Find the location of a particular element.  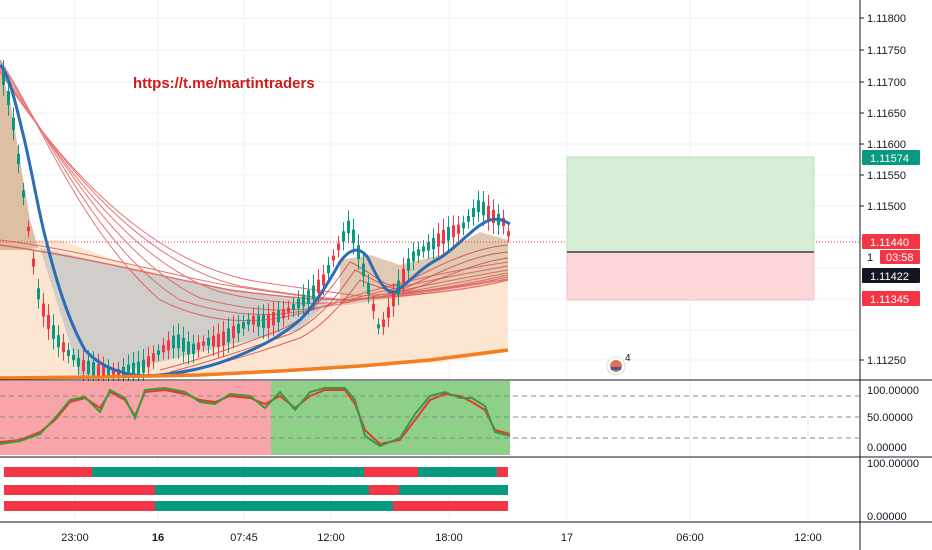

price-tick: 1.11600 is located at coordinates (886, 145).